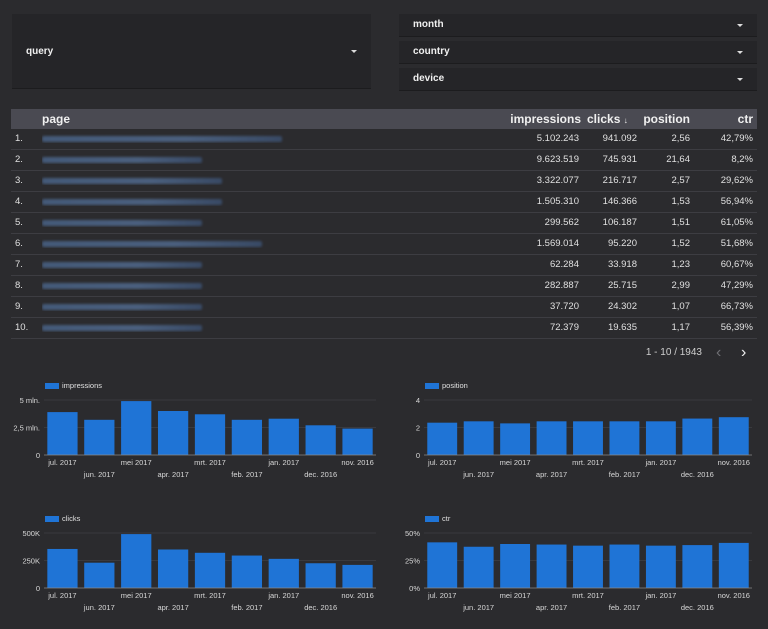  What do you see at coordinates (666, 119) in the screenshot?
I see `column-header-position: position` at bounding box center [666, 119].